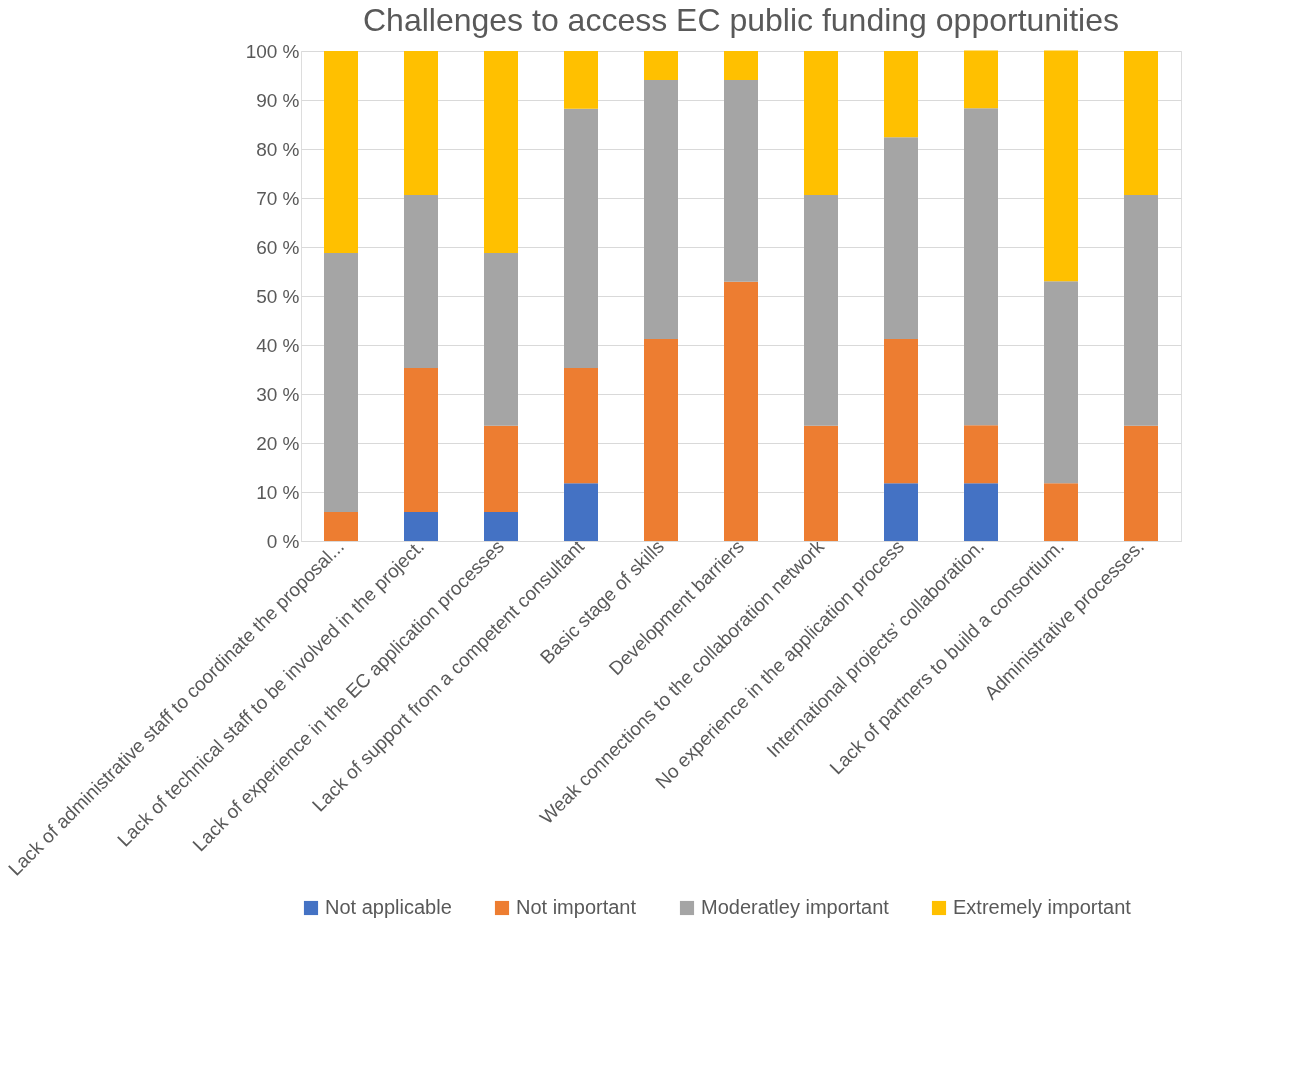  What do you see at coordinates (278, 394) in the screenshot?
I see `y-tick-label: 30 %` at bounding box center [278, 394].